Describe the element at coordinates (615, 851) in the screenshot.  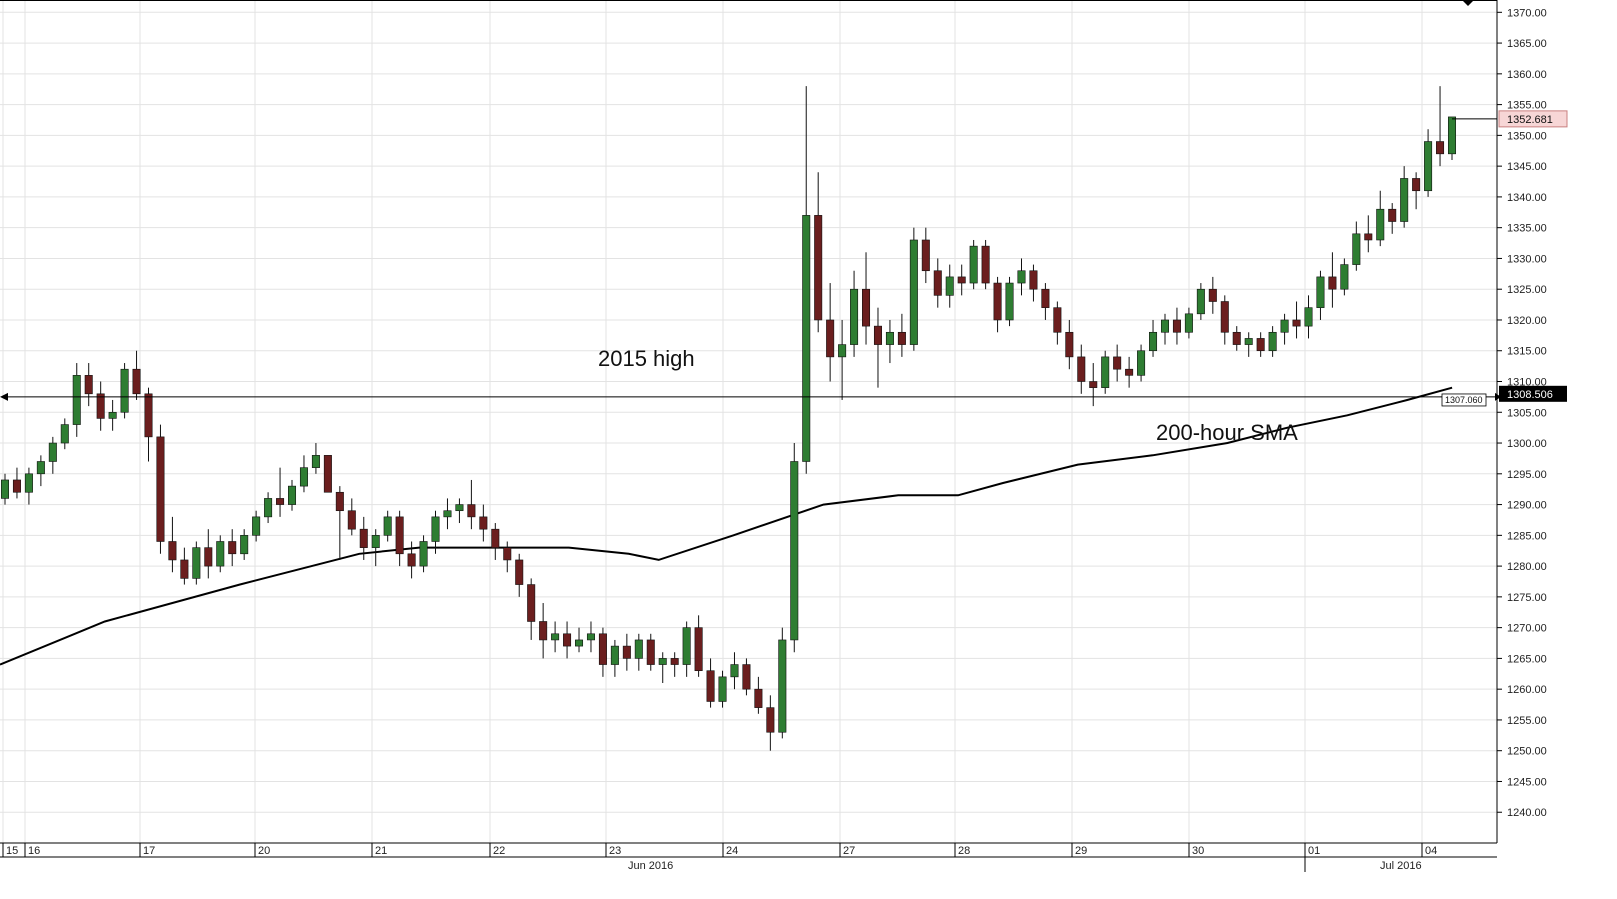
I see `day-label: 23` at that location.